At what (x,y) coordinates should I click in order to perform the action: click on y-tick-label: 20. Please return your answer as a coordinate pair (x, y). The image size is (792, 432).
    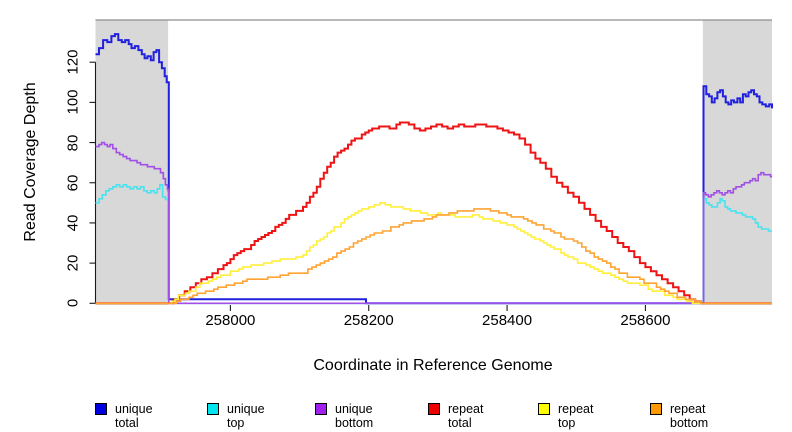
    Looking at the image, I should click on (73, 263).